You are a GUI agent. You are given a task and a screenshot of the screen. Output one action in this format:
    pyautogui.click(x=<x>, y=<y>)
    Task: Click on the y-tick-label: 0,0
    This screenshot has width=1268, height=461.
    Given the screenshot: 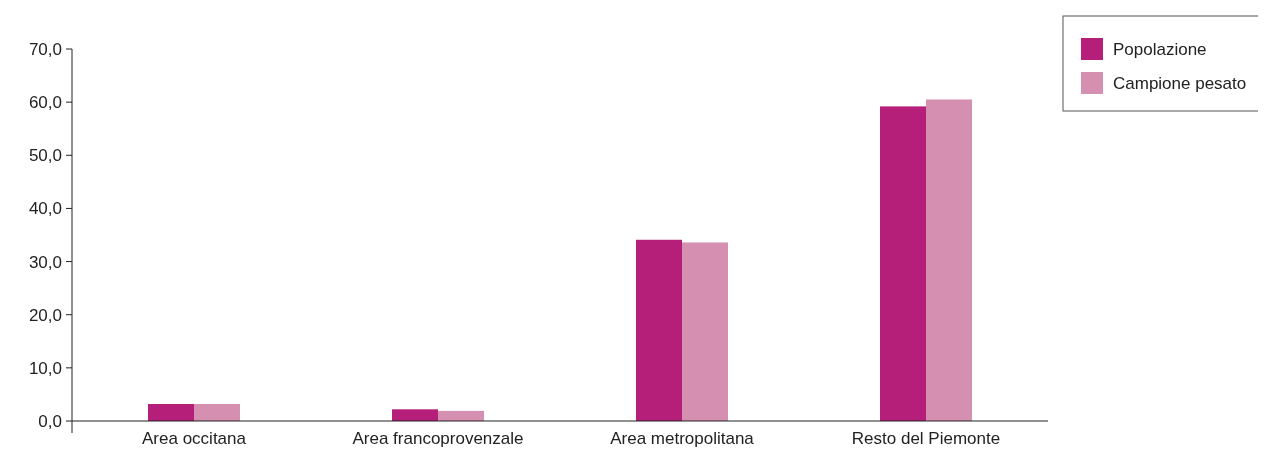 What is the action you would take?
    pyautogui.click(x=50, y=421)
    